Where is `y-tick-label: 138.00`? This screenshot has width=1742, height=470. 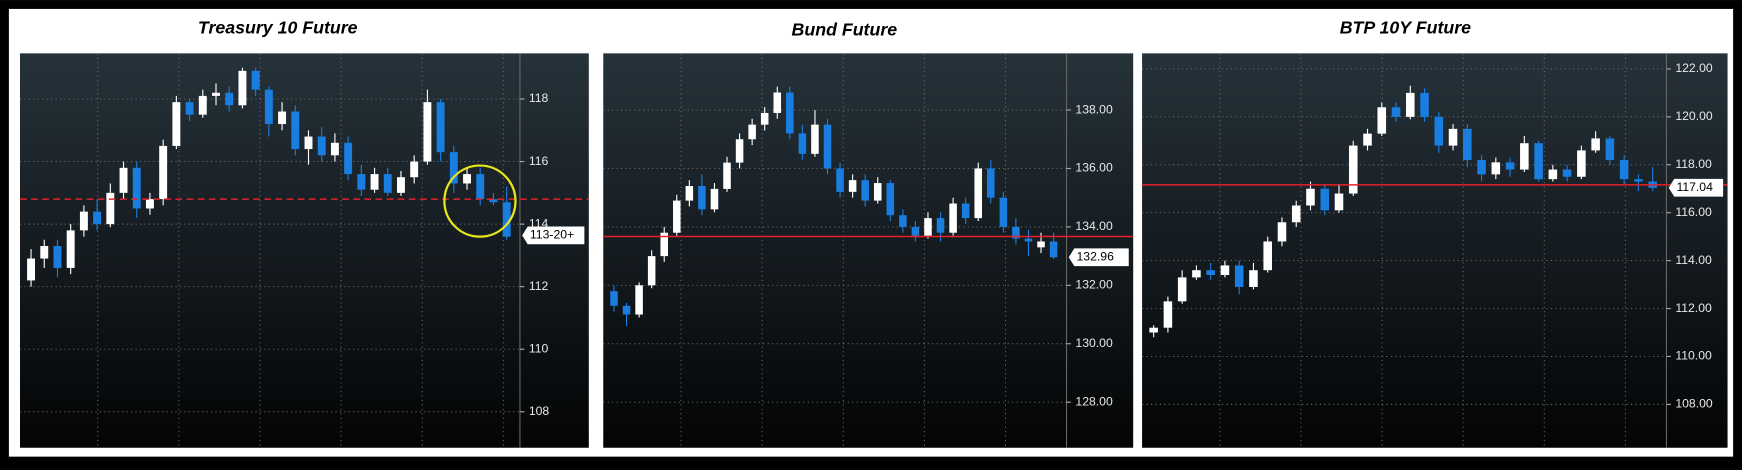 y-tick-label: 138.00 is located at coordinates (1094, 109).